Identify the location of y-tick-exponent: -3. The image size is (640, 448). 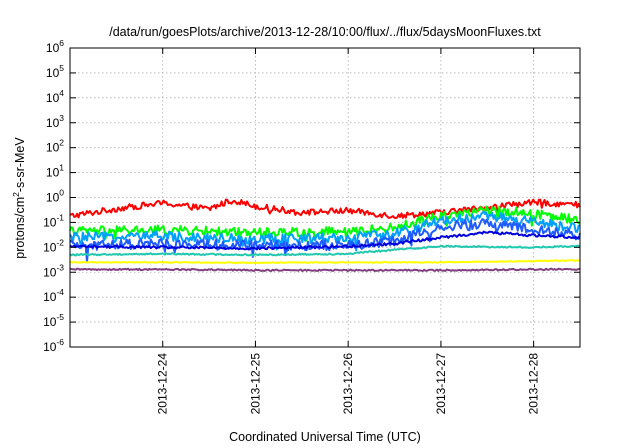
(60, 267).